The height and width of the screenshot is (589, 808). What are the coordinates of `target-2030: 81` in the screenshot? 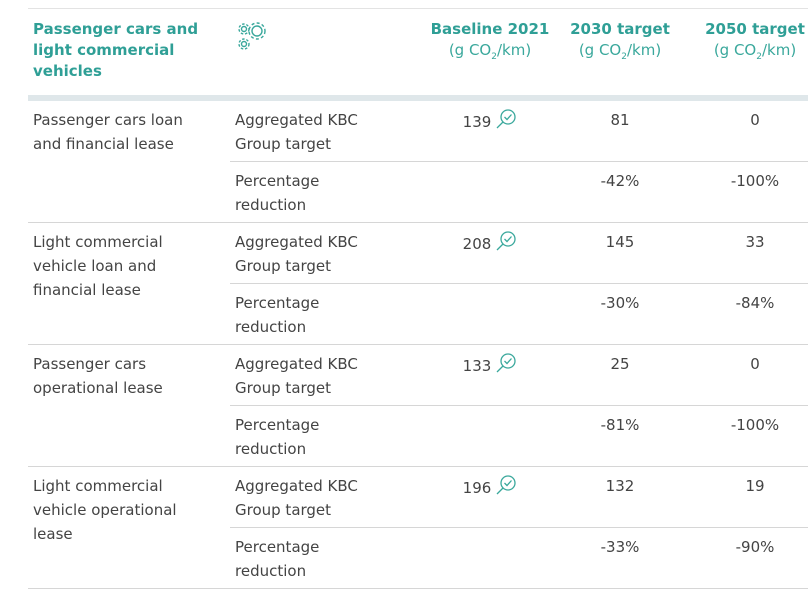 It's located at (620, 130).